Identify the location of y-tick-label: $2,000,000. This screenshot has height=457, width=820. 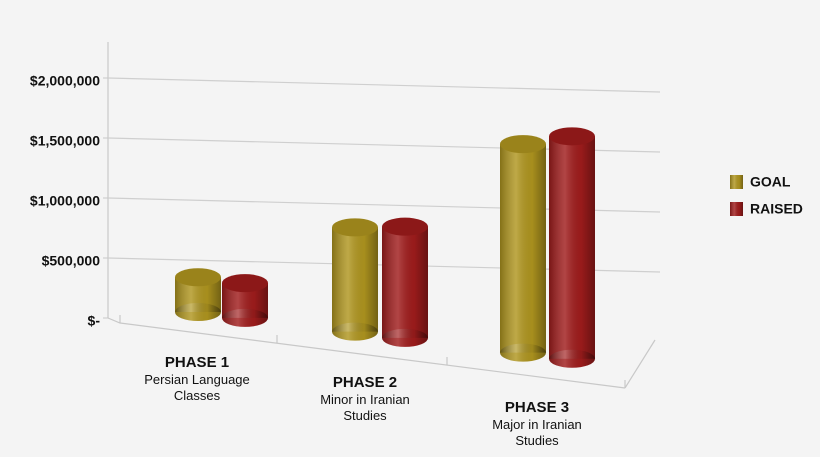
(65, 81).